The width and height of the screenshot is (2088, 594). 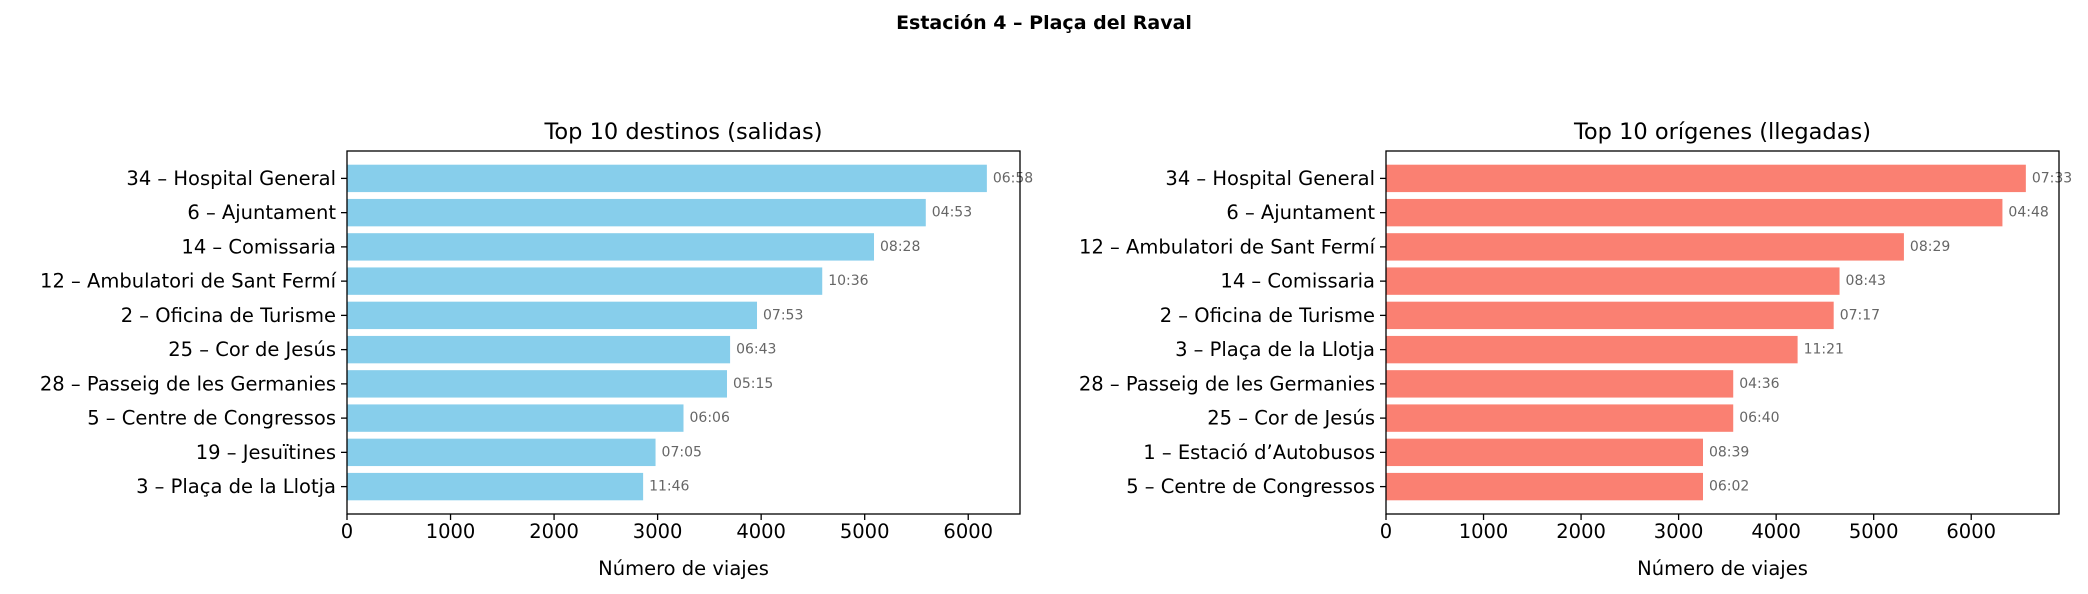 I want to click on left-duration-label: 05:15, so click(x=753, y=384).